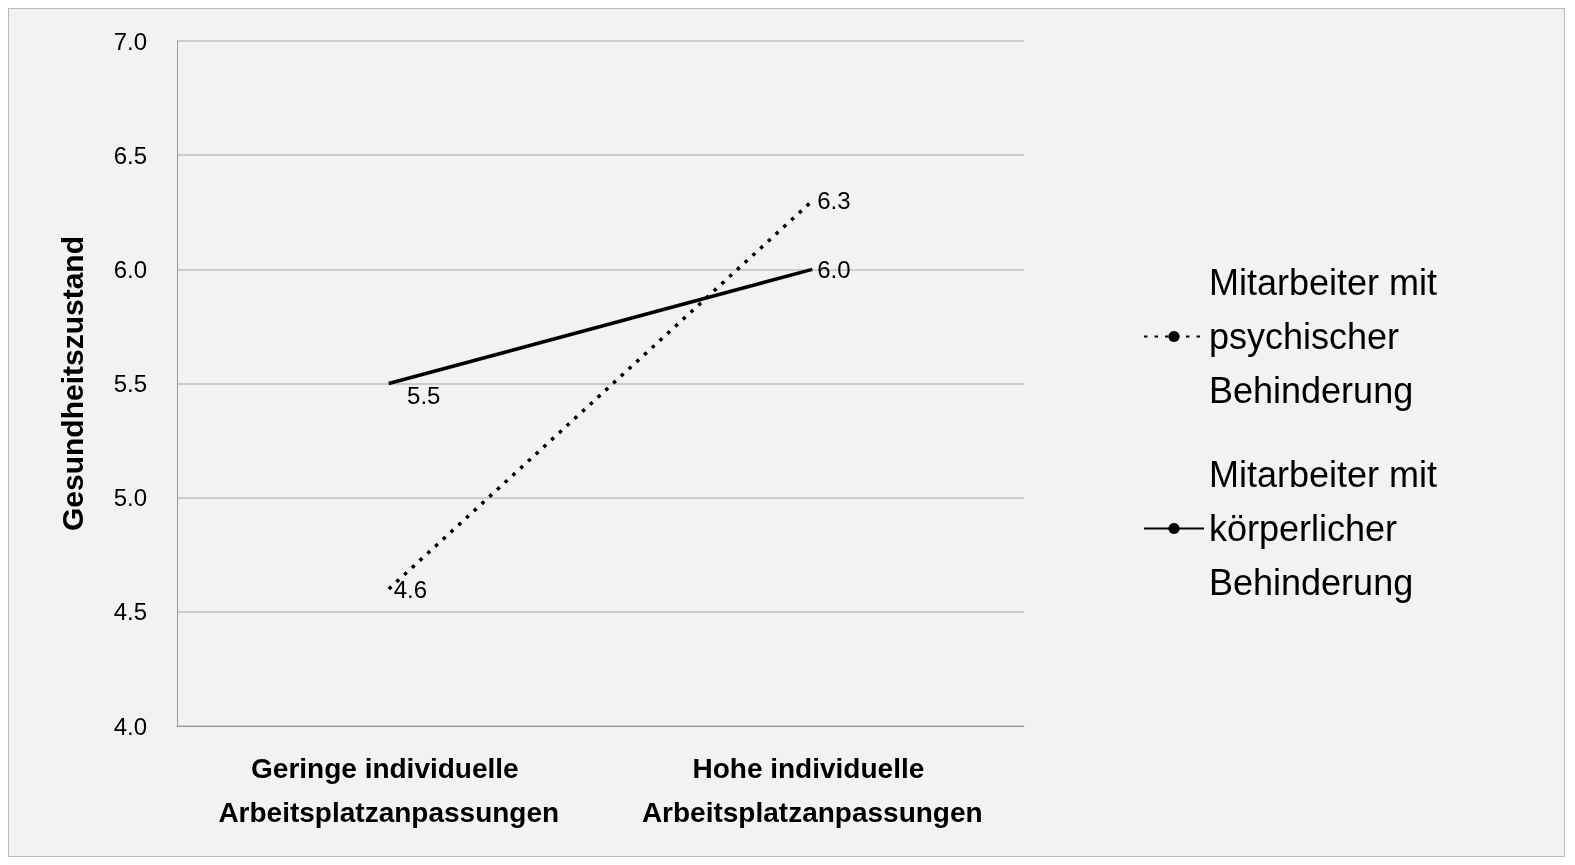  I want to click on y-tick-label: 5.5, so click(130, 383).